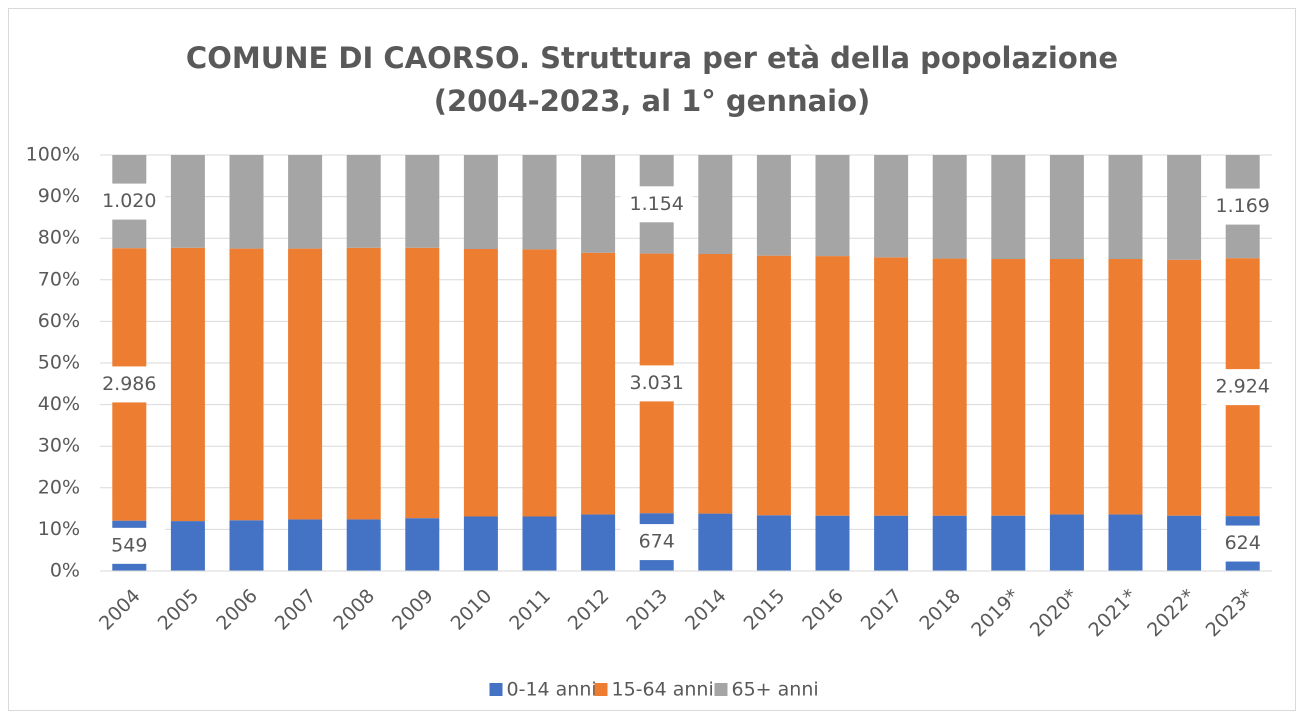 The height and width of the screenshot is (720, 1304). Describe the element at coordinates (65, 571) in the screenshot. I see `y-tick-label: 0%` at that location.